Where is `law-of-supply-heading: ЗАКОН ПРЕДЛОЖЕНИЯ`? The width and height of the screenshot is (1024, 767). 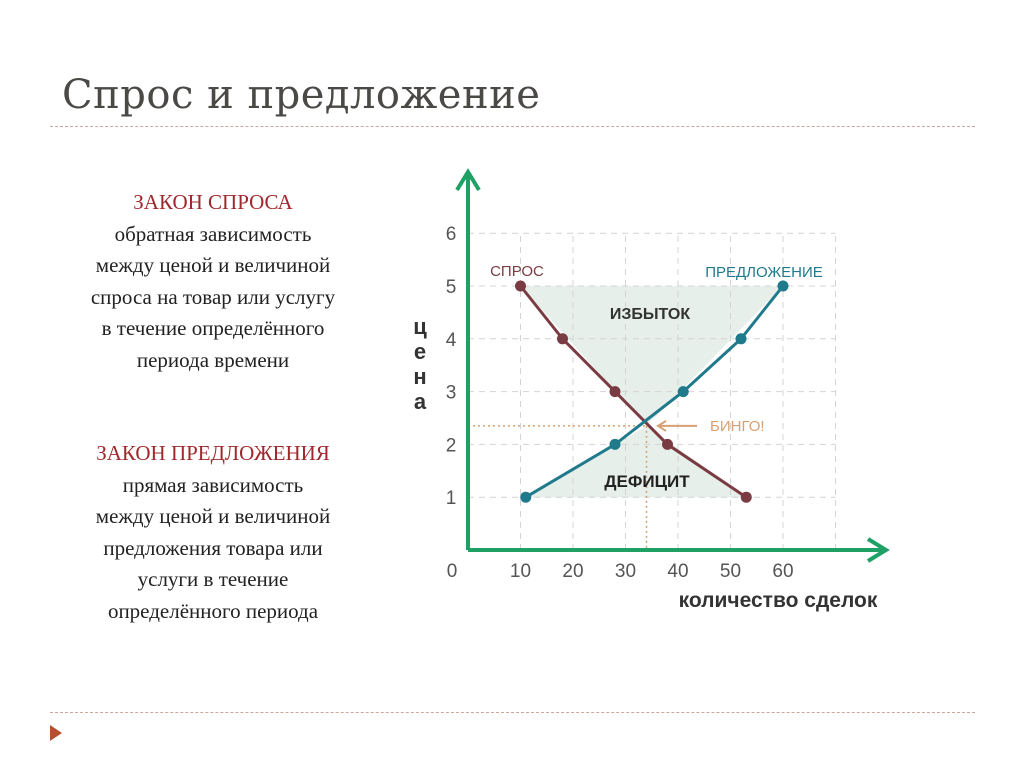 law-of-supply-heading: ЗАКОН ПРЕДЛОЖЕНИЯ is located at coordinates (213, 453).